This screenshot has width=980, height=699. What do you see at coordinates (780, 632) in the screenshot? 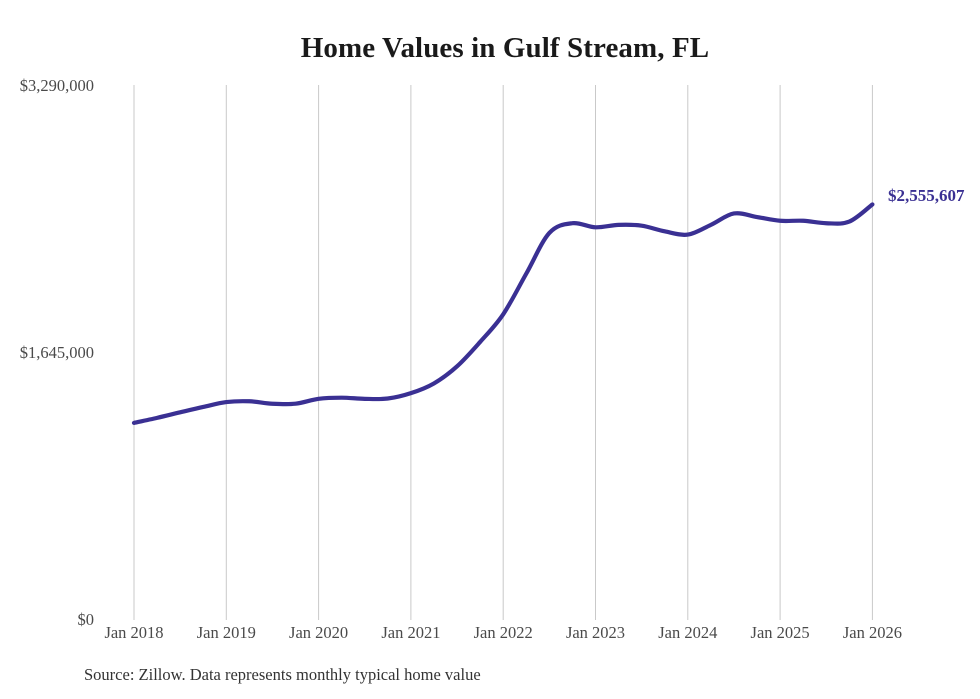
I see `x-axis-tick-label: Jan 2025` at bounding box center [780, 632].